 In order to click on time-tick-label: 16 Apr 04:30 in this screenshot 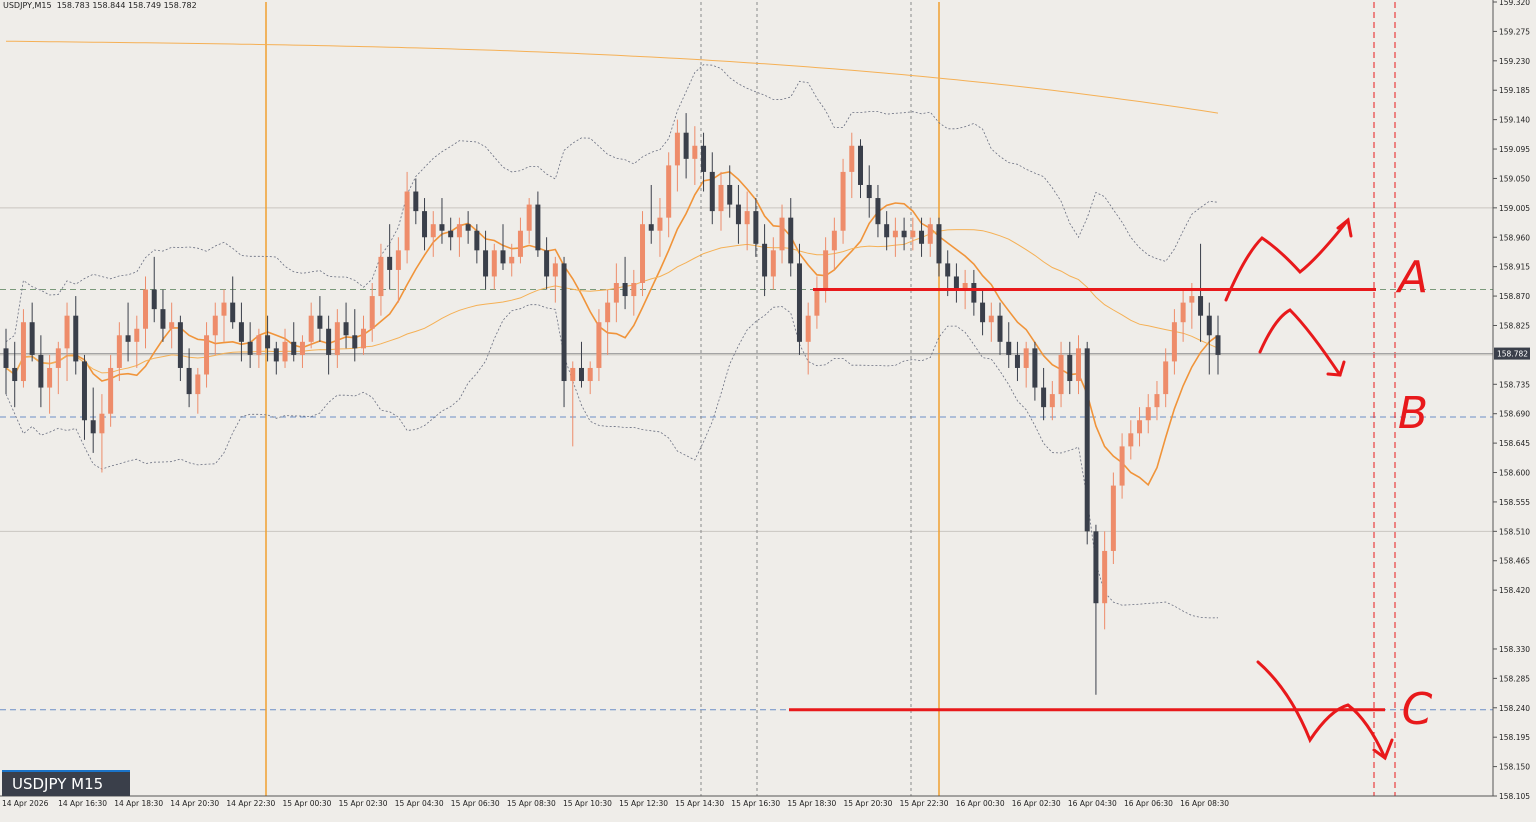, I will do `click(1092, 803)`.